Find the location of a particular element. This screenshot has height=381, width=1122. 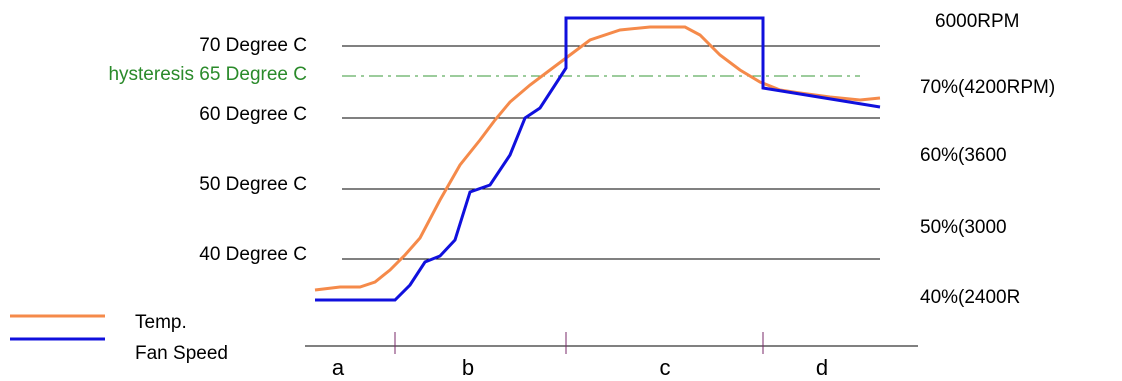

phase-label: c is located at coordinates (665, 367).